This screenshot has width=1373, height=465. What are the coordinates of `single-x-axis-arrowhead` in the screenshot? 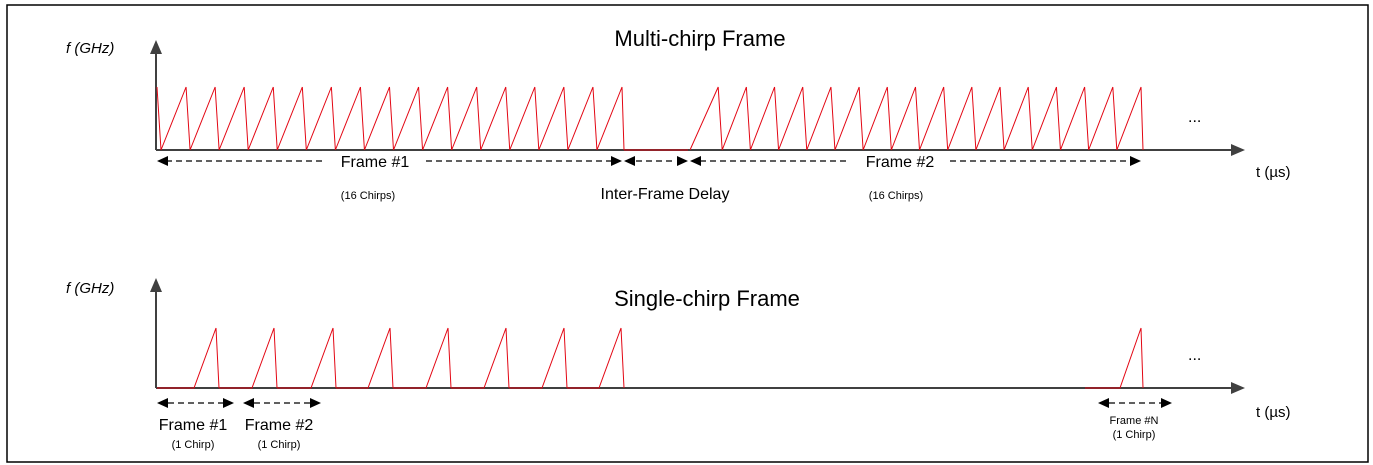 It's located at (1238, 388).